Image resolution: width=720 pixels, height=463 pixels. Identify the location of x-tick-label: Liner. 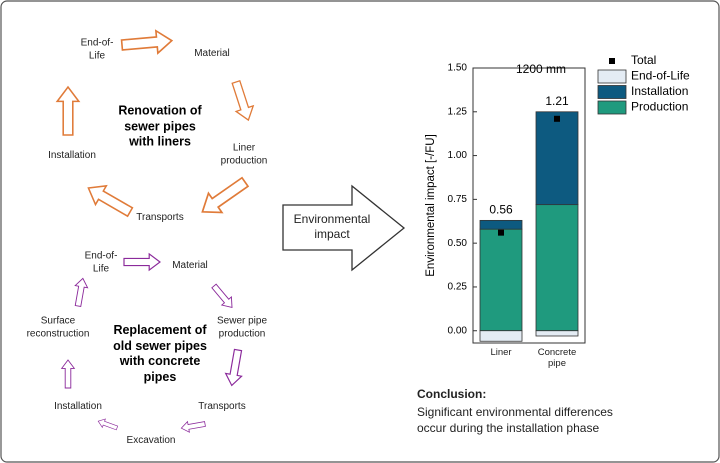
(501, 352).